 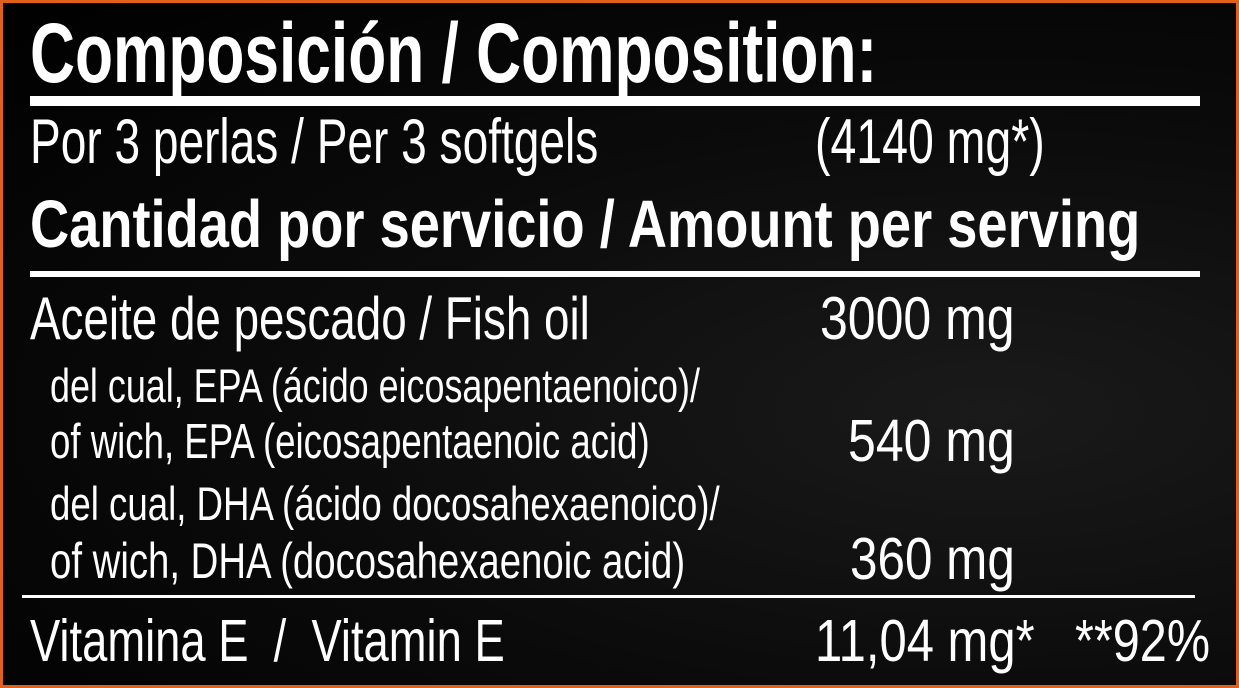 What do you see at coordinates (454, 53) in the screenshot?
I see `title: Composición / Composition:` at bounding box center [454, 53].